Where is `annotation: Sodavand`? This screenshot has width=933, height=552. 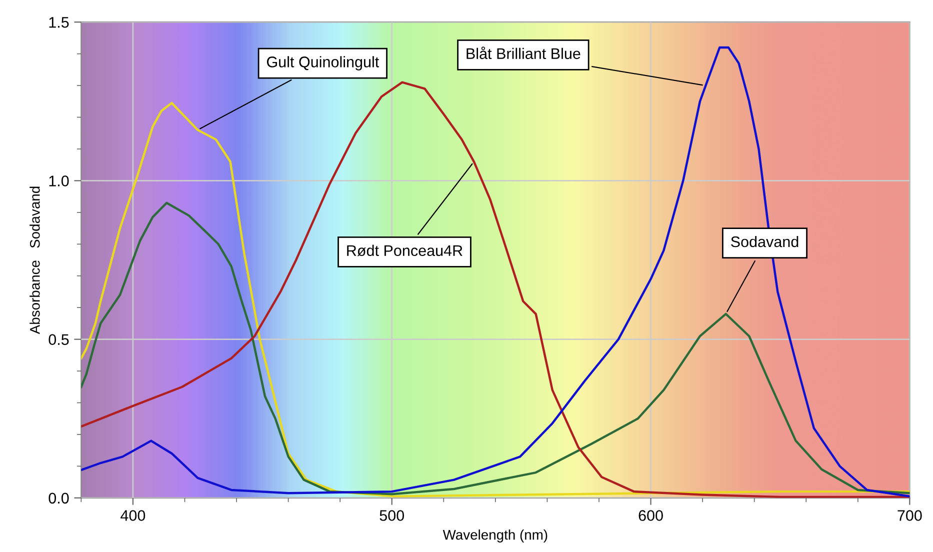
annotation: Sodavand is located at coordinates (764, 242).